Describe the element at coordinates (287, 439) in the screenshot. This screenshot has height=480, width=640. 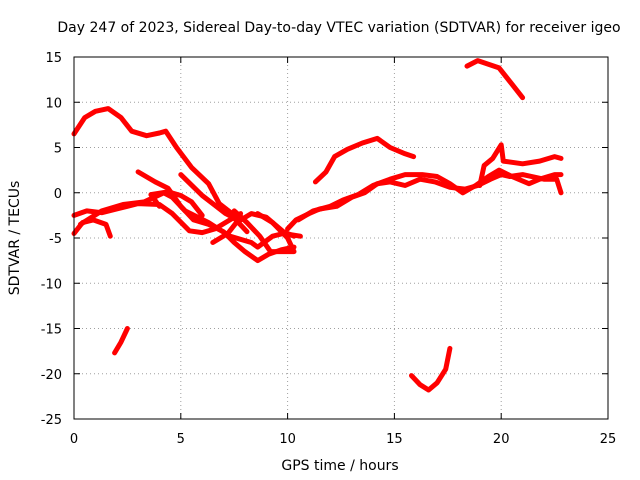
I see `x-tick-label: 10` at that location.